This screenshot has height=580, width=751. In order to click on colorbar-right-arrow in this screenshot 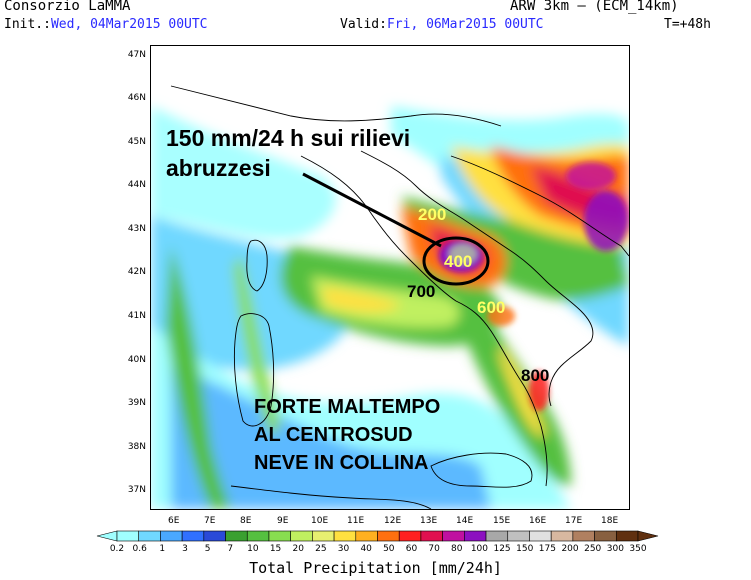, I will do `click(648, 536)`.